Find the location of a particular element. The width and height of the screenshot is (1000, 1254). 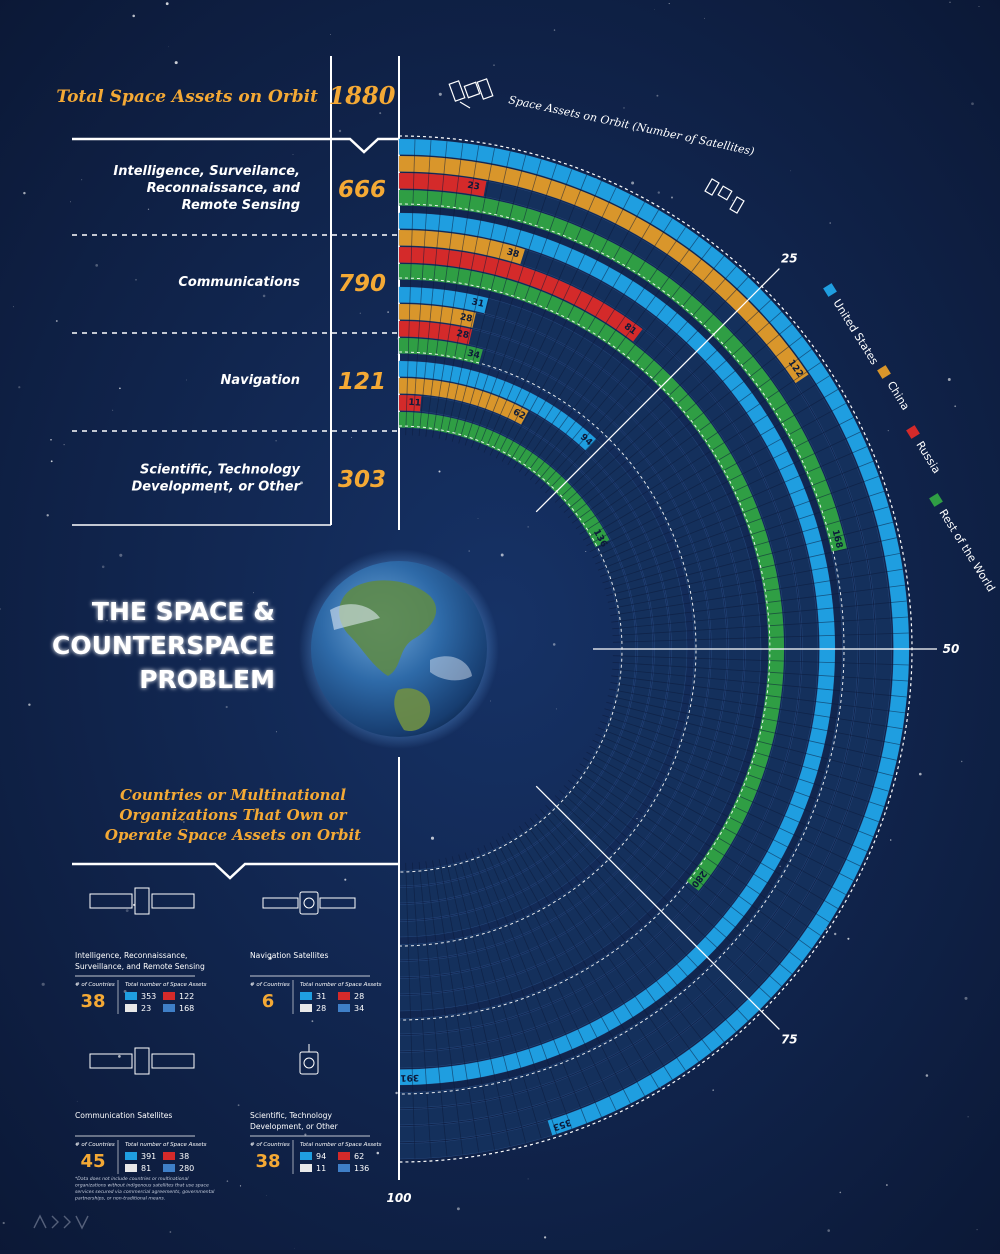

logo-mark is located at coordinates (61, 1222).